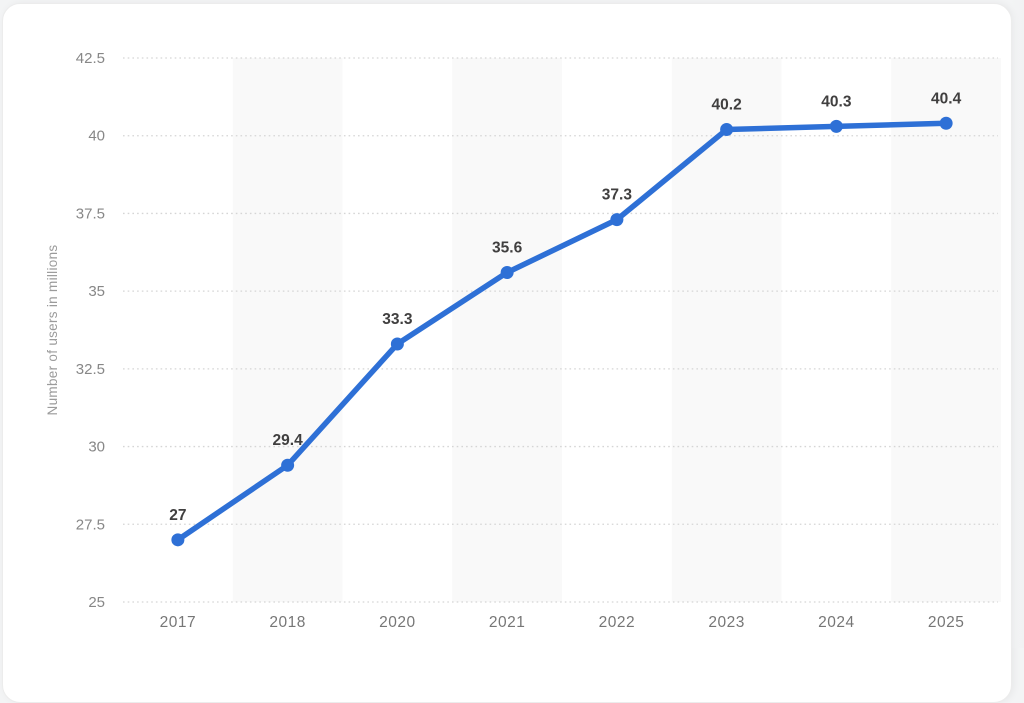  What do you see at coordinates (90, 369) in the screenshot?
I see `y-tick-label: 32.5` at bounding box center [90, 369].